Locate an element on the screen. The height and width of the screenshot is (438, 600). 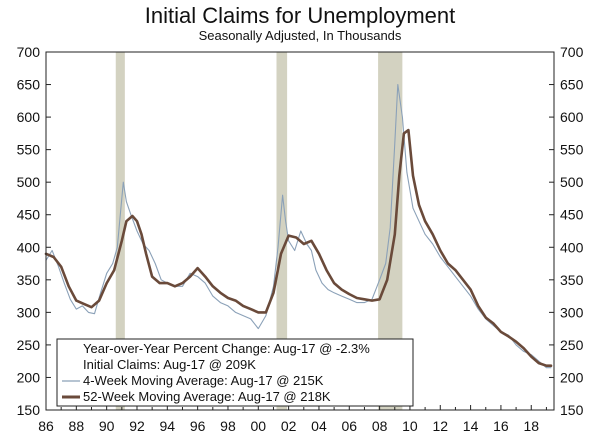
left-y-tick-label: 150 is located at coordinates (29, 410).